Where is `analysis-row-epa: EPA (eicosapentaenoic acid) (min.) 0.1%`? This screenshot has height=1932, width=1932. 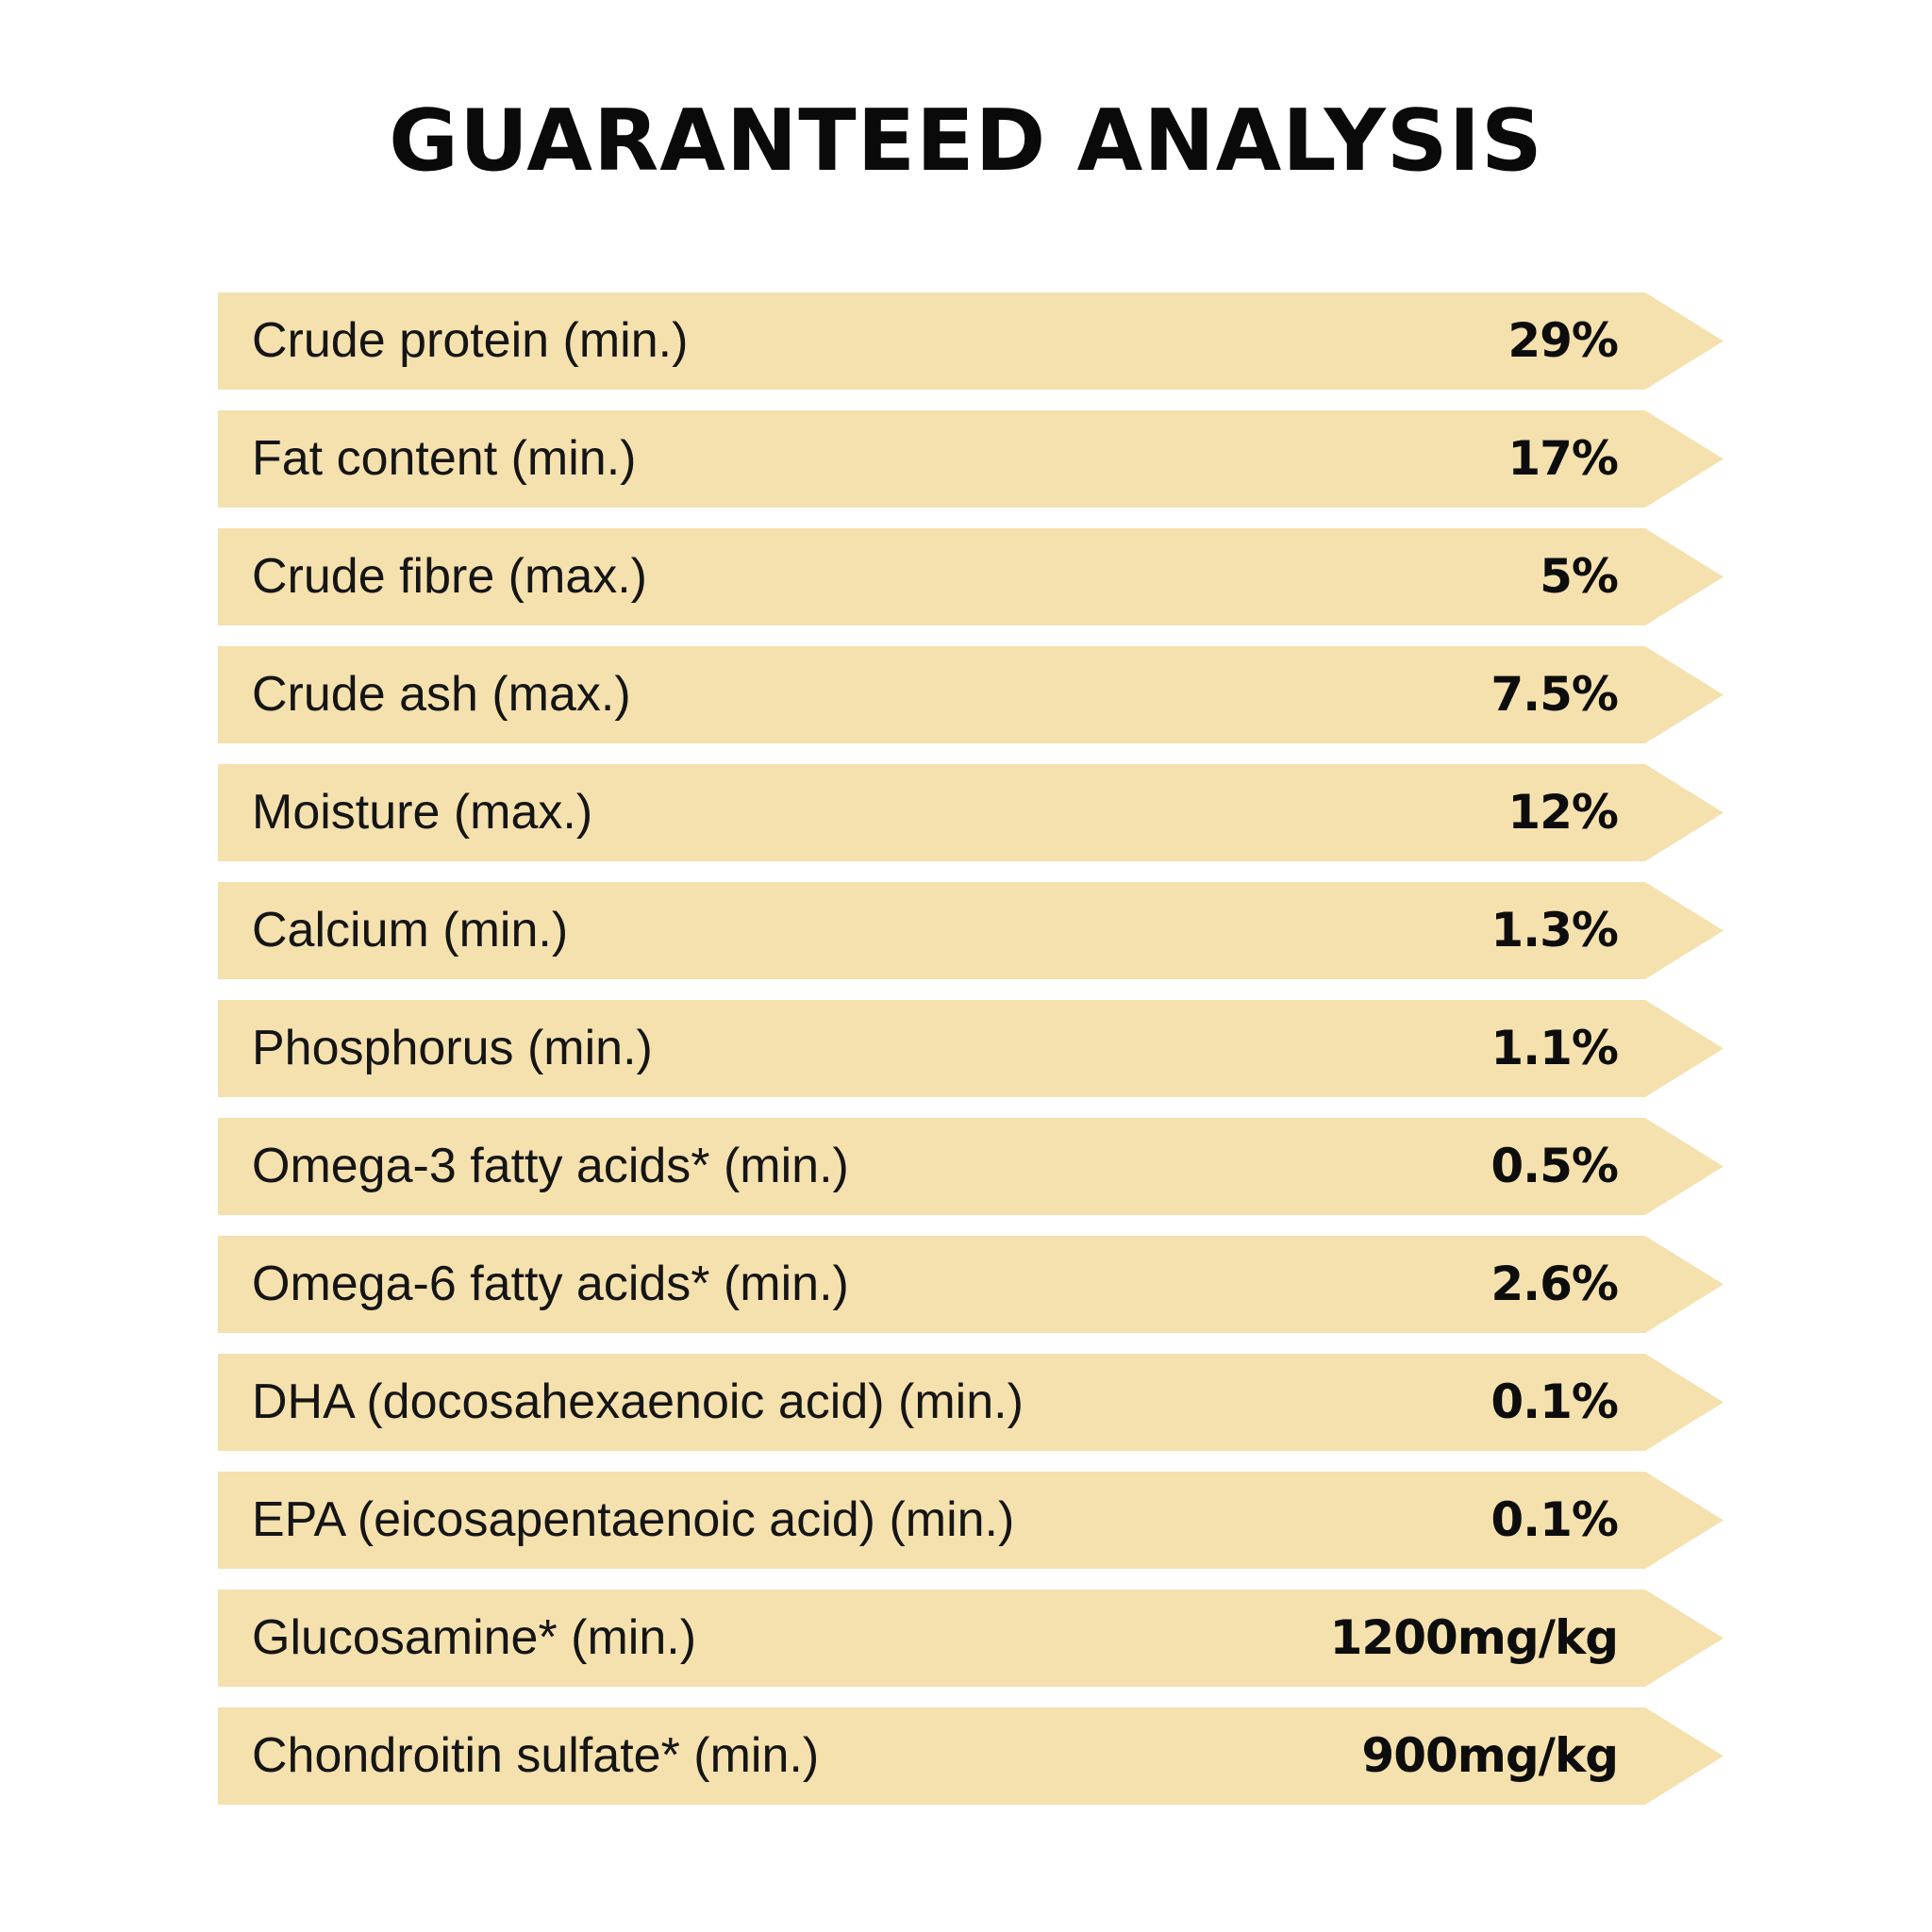 analysis-row-epa: EPA (eicosapentaenoic acid) (min.) 0.1% is located at coordinates (971, 1520).